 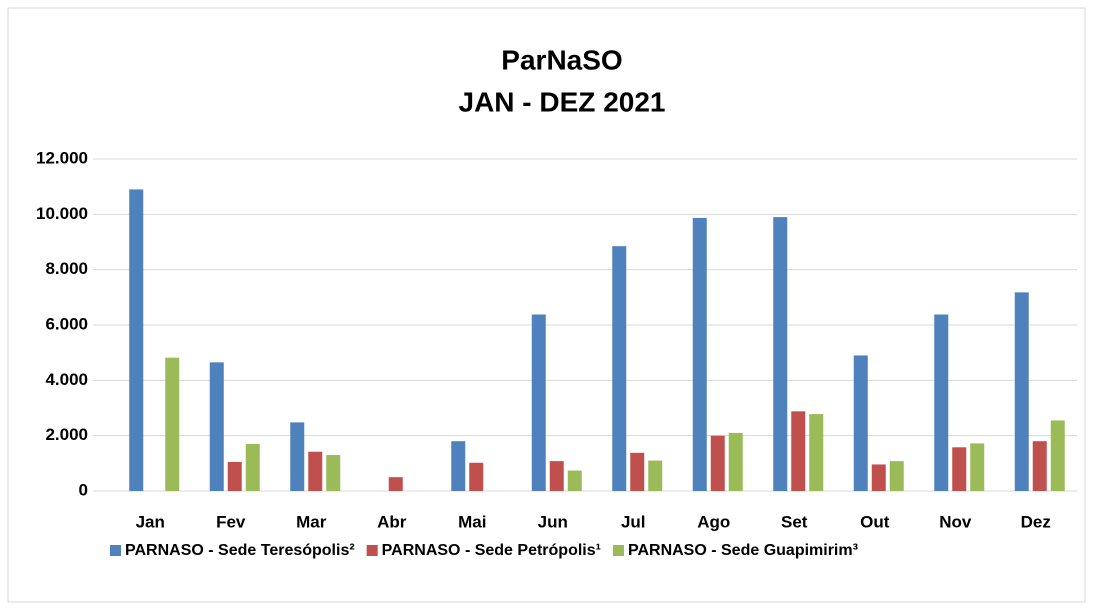 I want to click on x-tick-label: Jul, so click(x=633, y=521).